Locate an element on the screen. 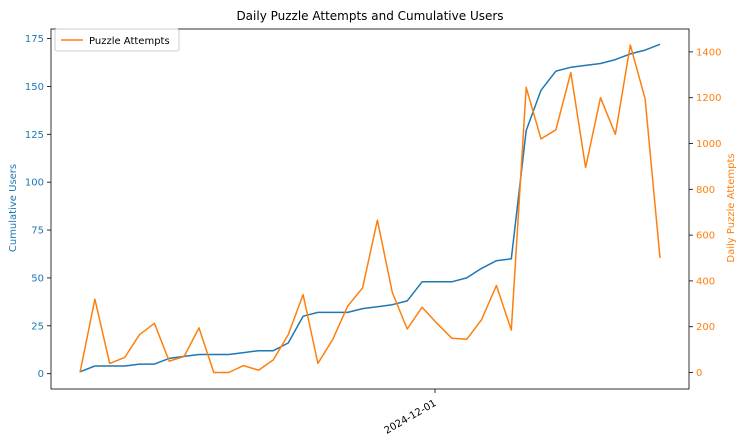  legend-box is located at coordinates (117, 40).